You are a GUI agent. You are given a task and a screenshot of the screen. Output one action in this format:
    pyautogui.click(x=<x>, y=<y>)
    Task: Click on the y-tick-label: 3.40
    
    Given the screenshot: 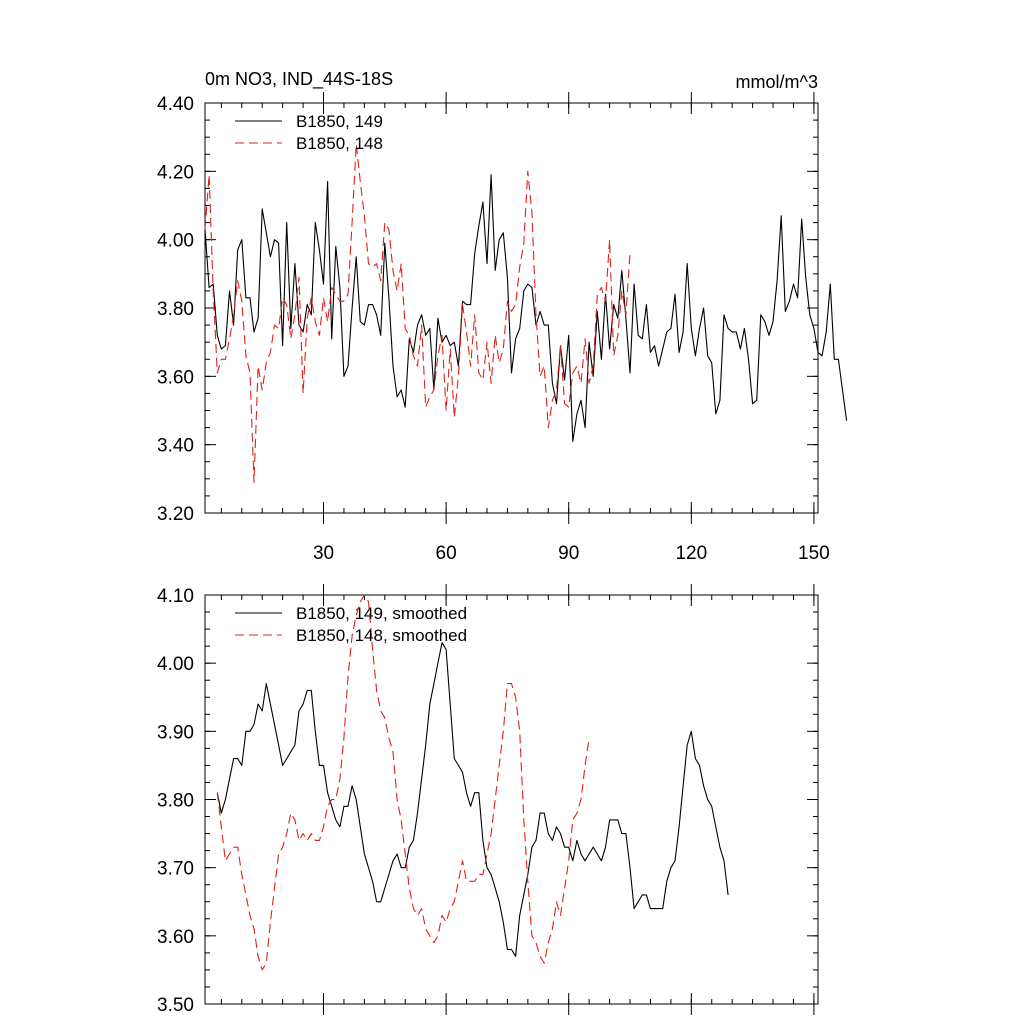 What is the action you would take?
    pyautogui.click(x=175, y=446)
    